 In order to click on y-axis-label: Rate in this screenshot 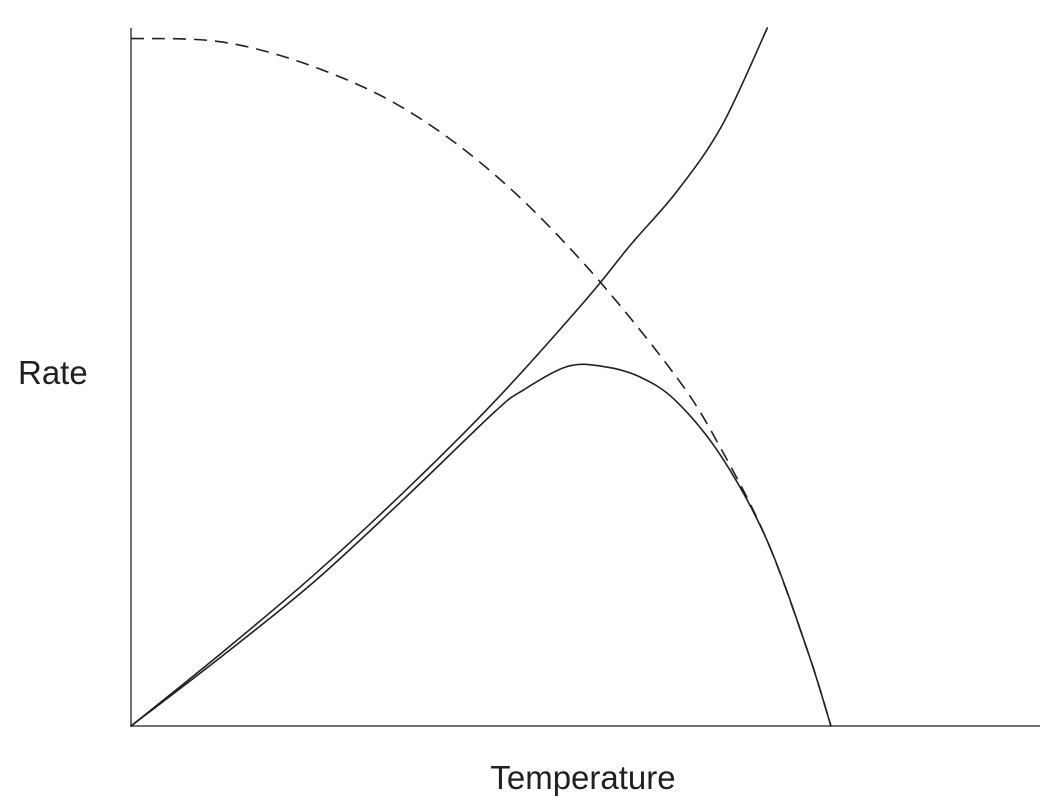, I will do `click(53, 372)`.